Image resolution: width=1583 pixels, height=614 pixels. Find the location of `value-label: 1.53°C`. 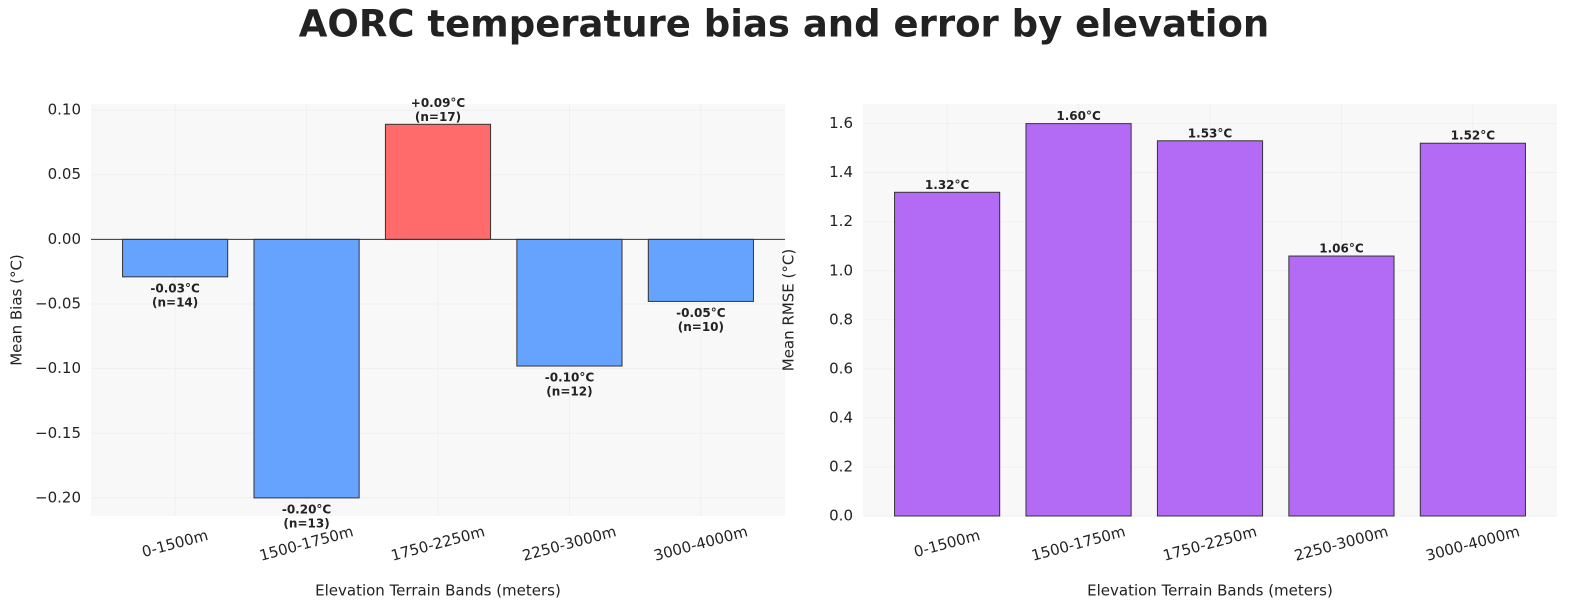

value-label: 1.53°C is located at coordinates (1210, 133).